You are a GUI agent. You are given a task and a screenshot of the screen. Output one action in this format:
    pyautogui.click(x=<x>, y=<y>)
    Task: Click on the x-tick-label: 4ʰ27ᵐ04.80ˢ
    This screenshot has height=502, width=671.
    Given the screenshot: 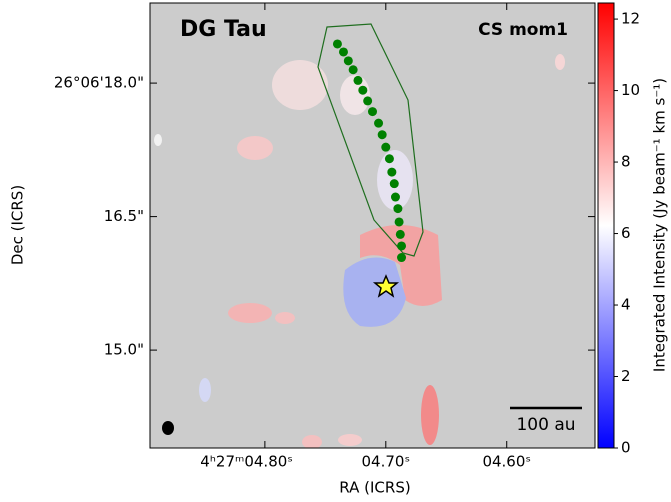 What is the action you would take?
    pyautogui.click(x=246, y=462)
    